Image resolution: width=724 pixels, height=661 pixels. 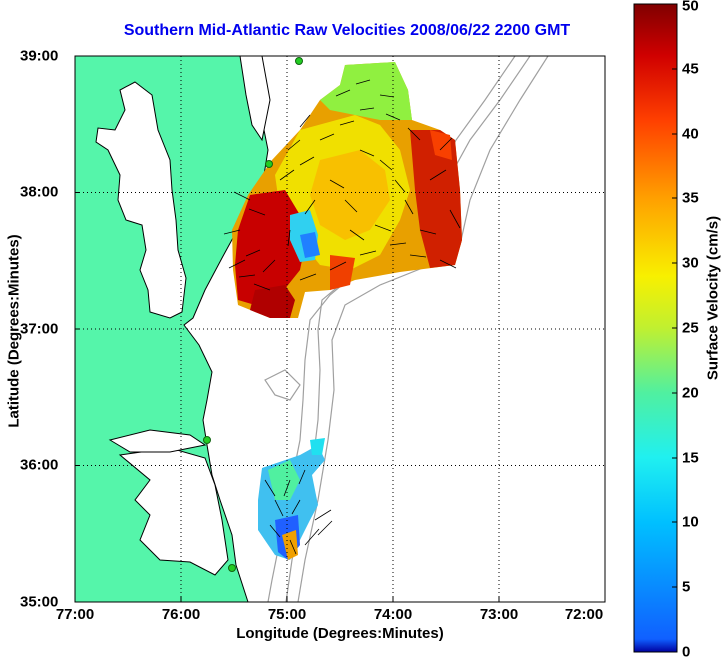 I want to click on x-tick-label: 74:00, so click(x=393, y=614).